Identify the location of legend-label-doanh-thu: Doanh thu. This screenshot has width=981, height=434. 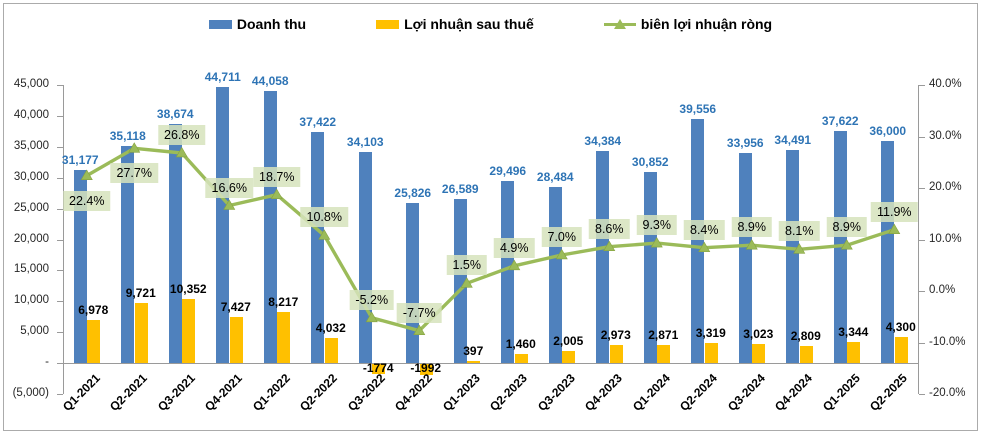
(271, 24).